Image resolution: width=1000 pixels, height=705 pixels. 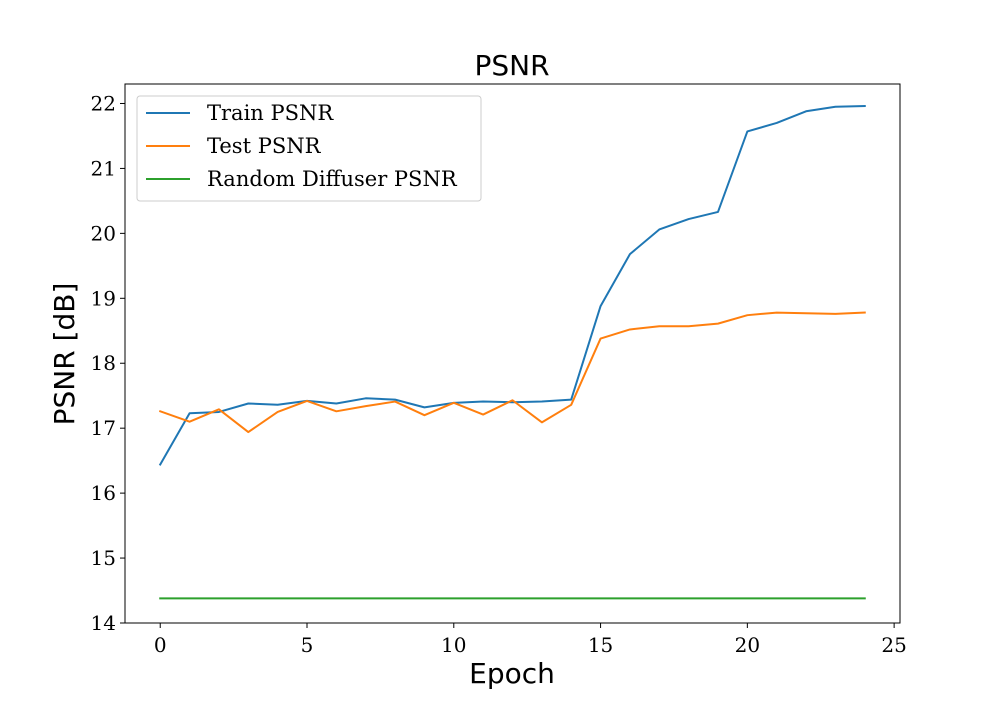 What do you see at coordinates (600, 645) in the screenshot?
I see `x-tick-label: 15` at bounding box center [600, 645].